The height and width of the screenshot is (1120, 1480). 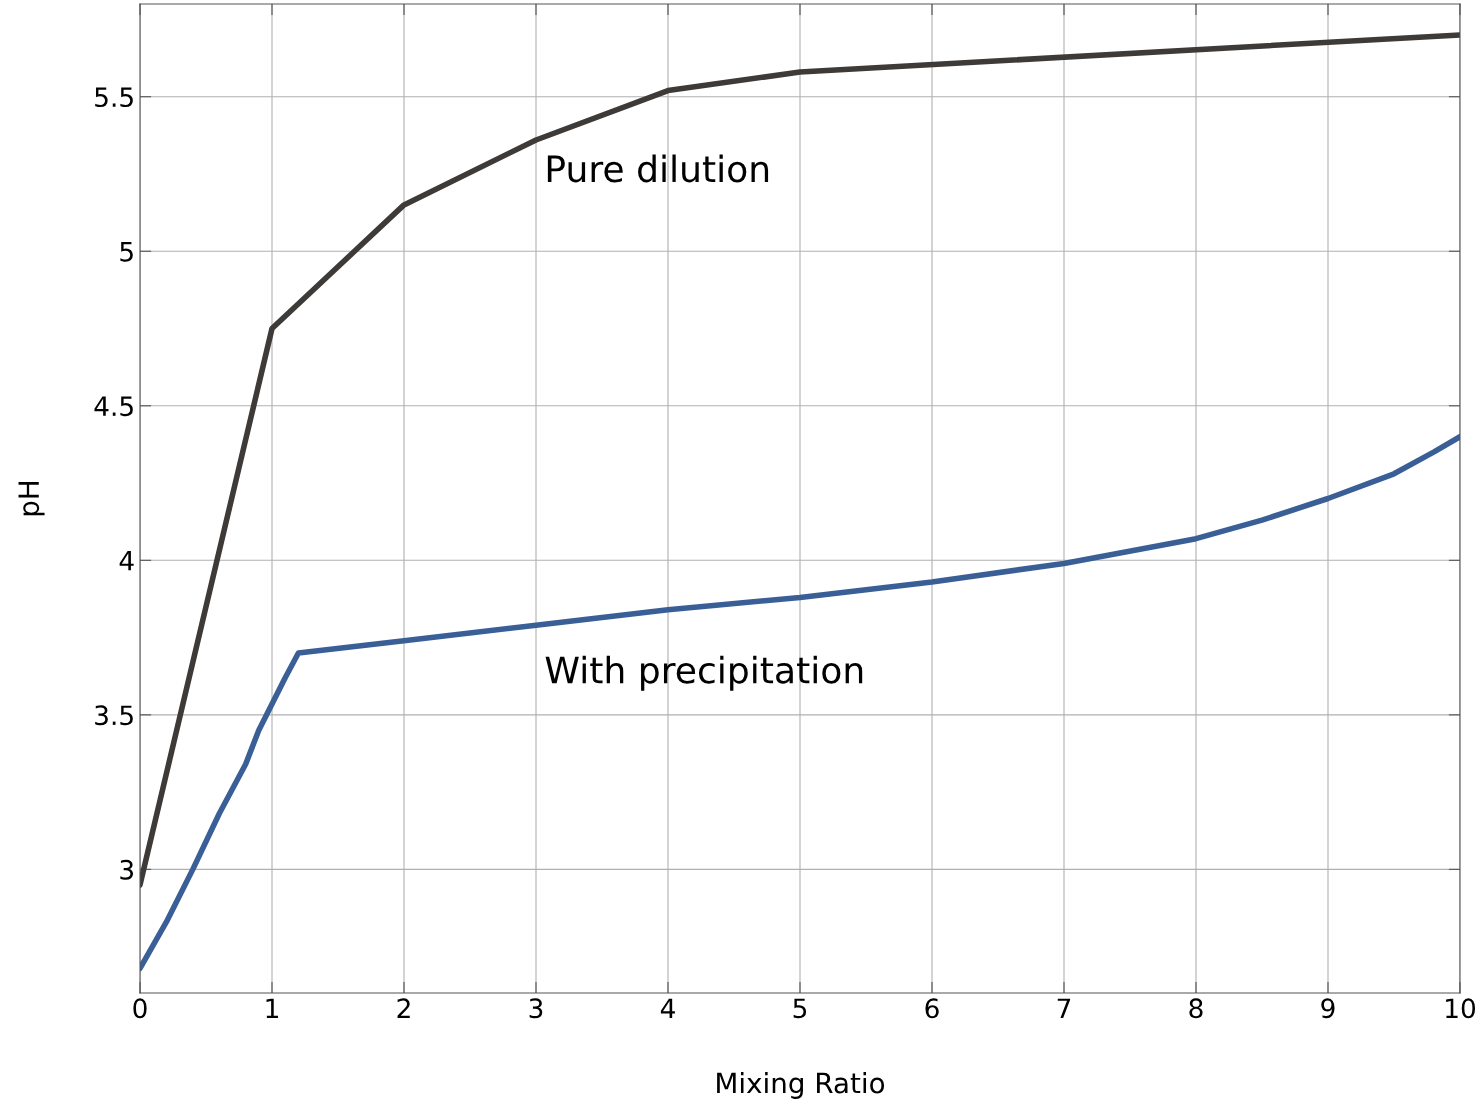 I want to click on y-tick-label: 4, so click(x=126, y=561).